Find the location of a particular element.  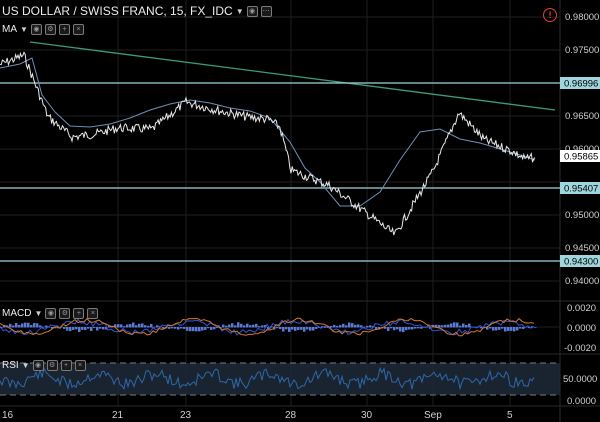

alert-circle-icon: ! is located at coordinates (550, 15).